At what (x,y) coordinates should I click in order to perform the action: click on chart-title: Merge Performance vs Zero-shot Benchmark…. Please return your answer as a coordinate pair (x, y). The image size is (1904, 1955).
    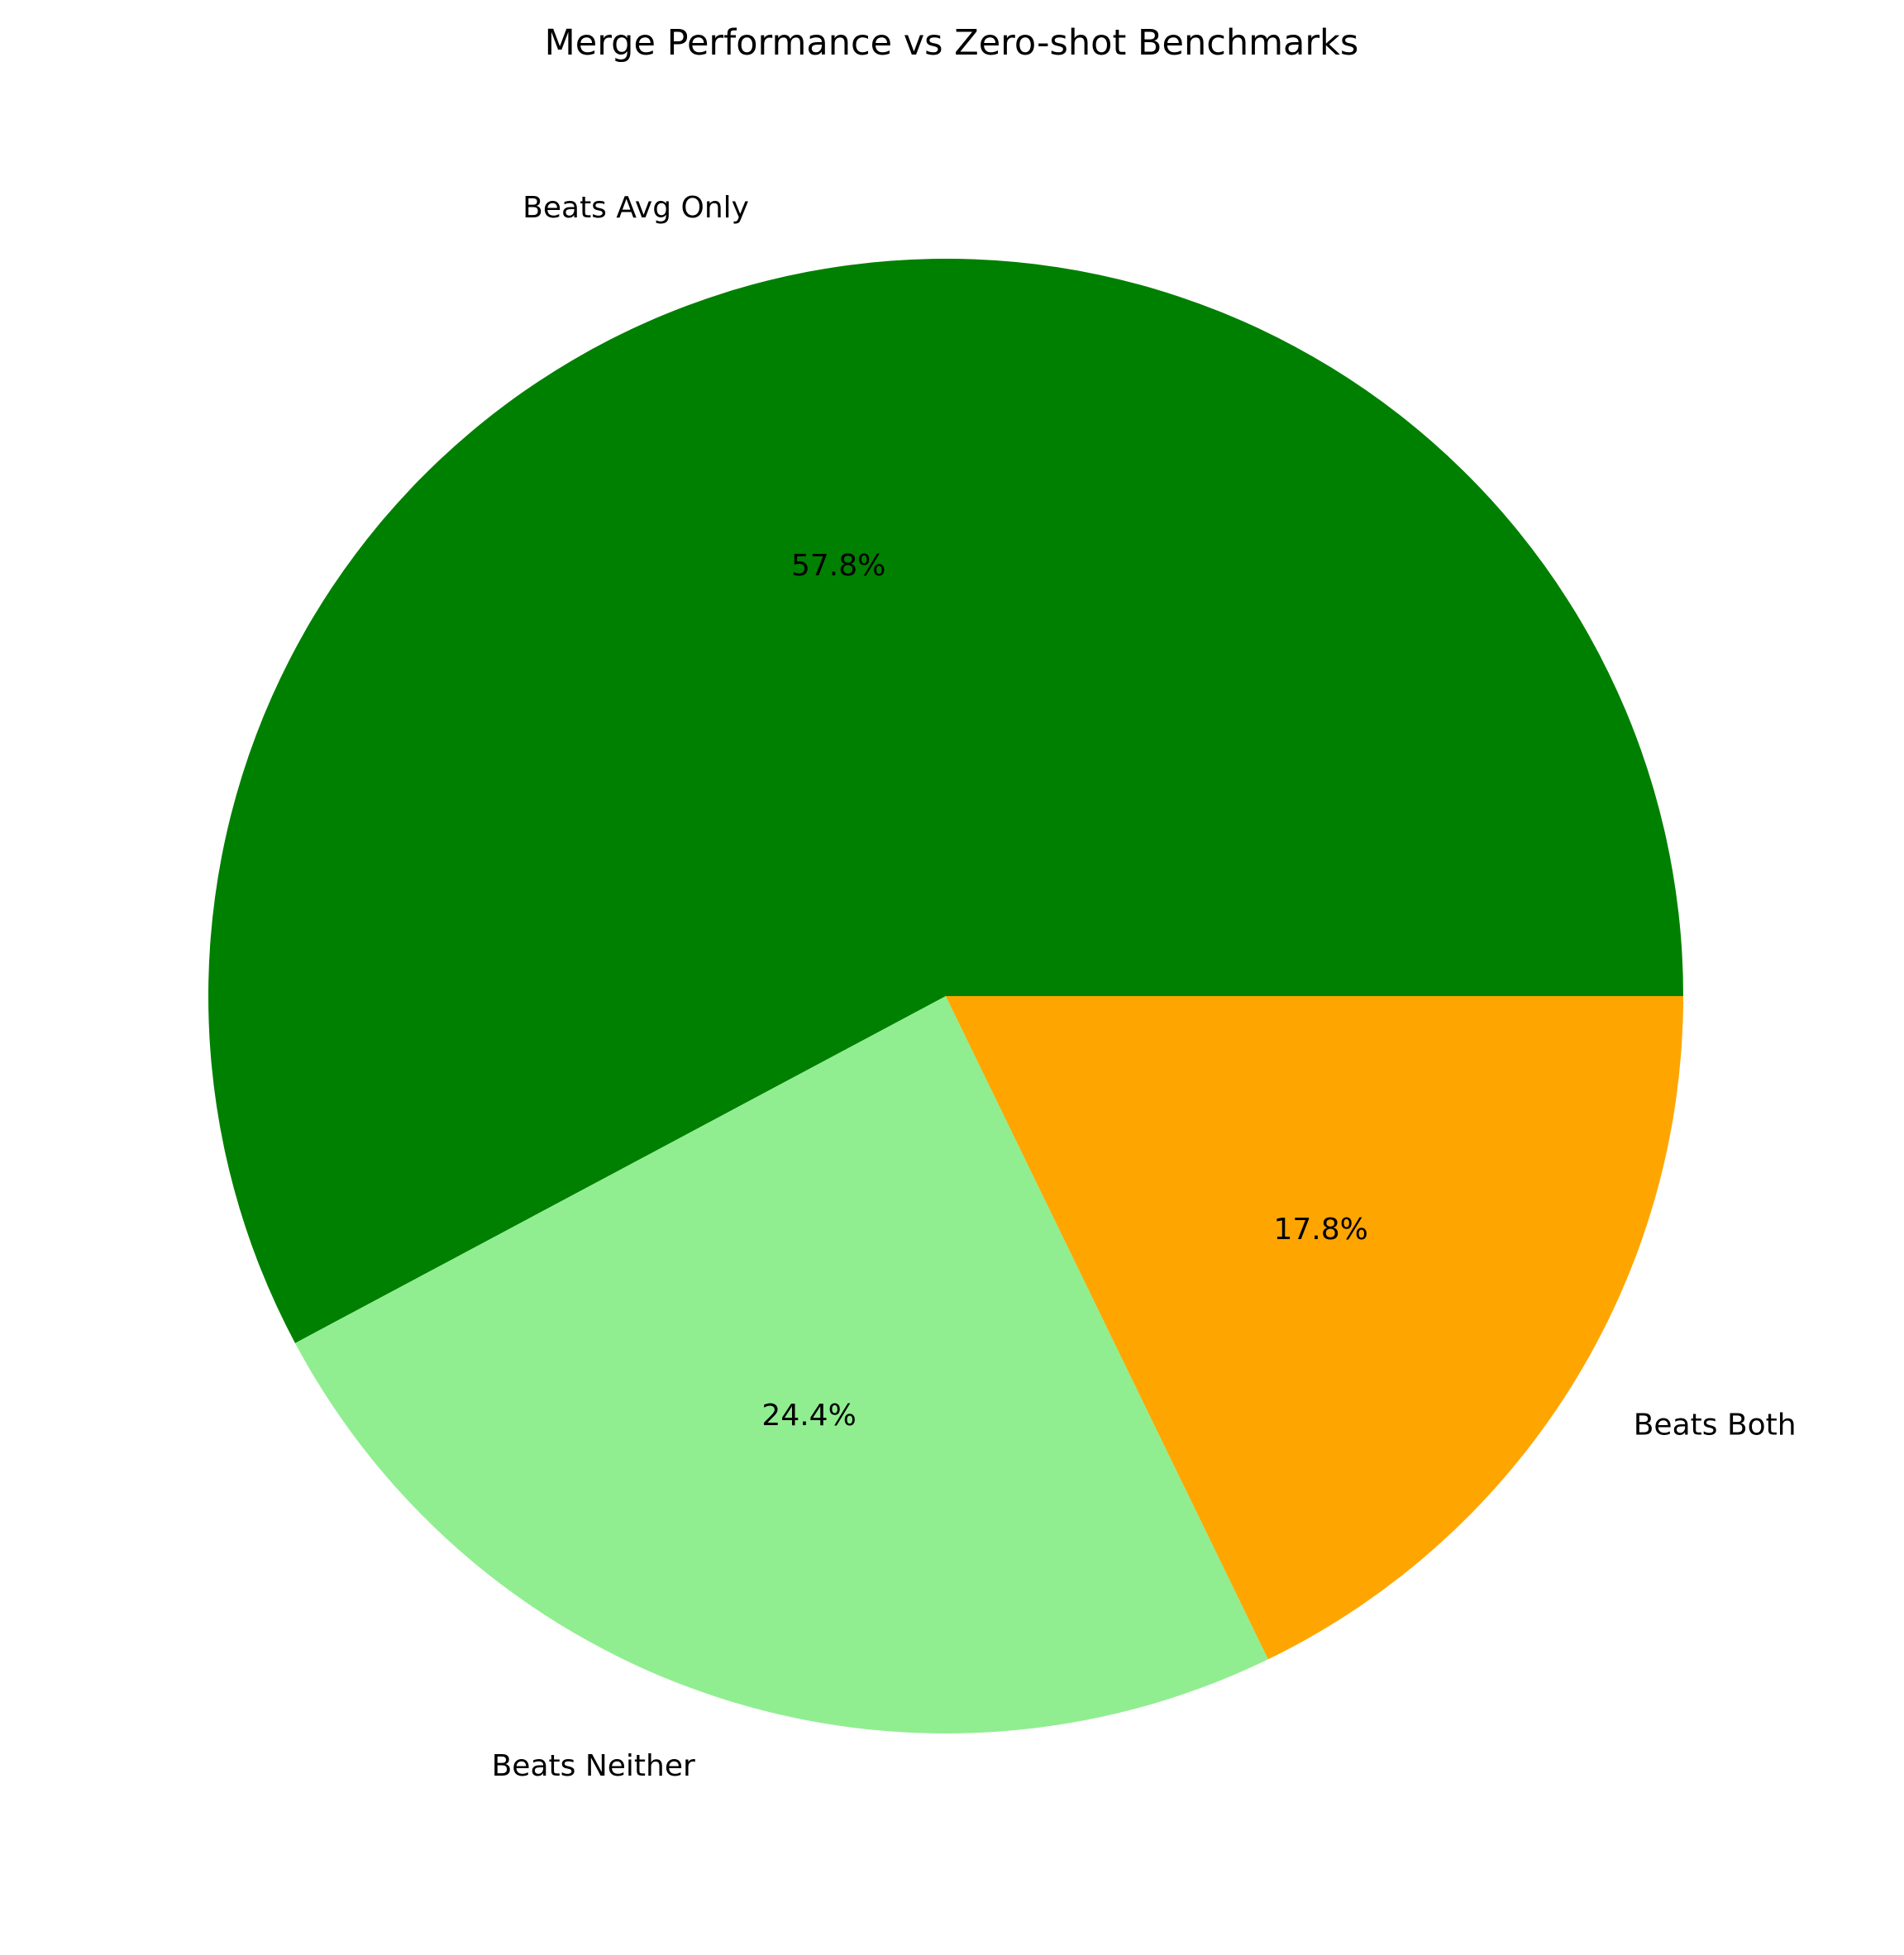
    Looking at the image, I should click on (952, 43).